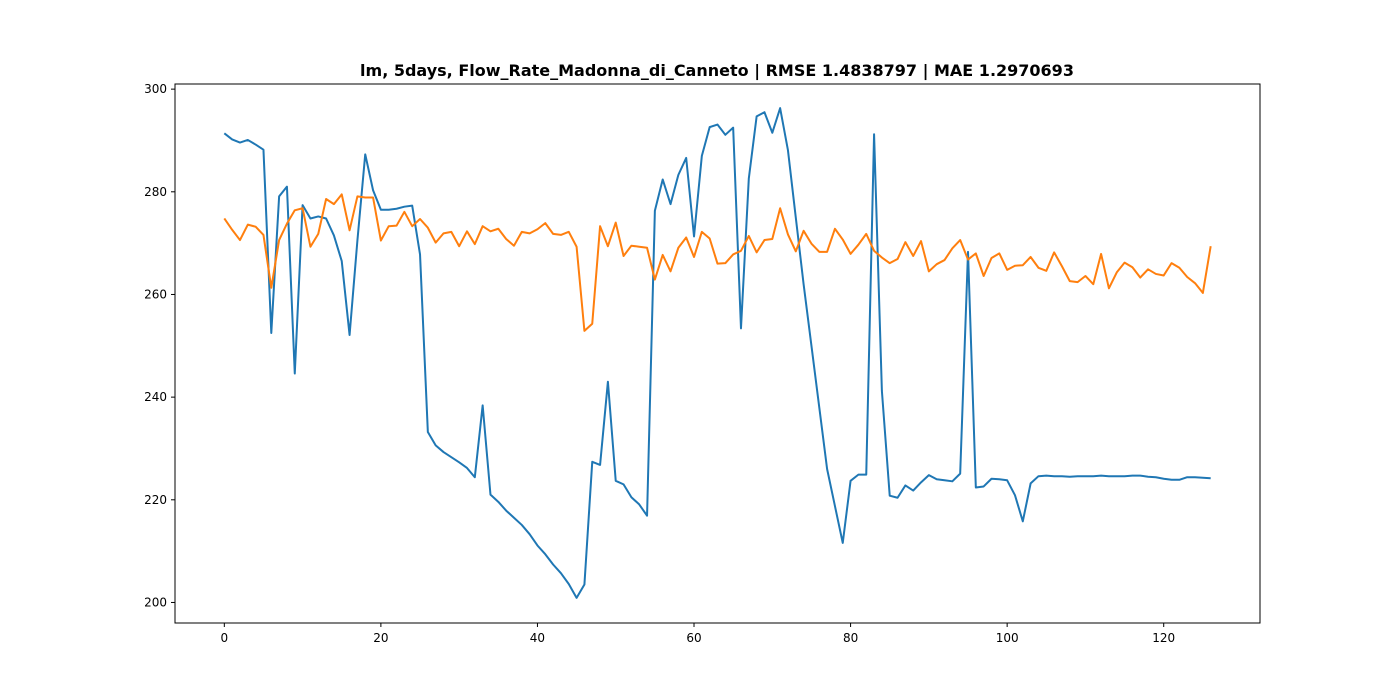 This screenshot has height=700, width=1400. What do you see at coordinates (224, 638) in the screenshot?
I see `x-tick-label: 0` at bounding box center [224, 638].